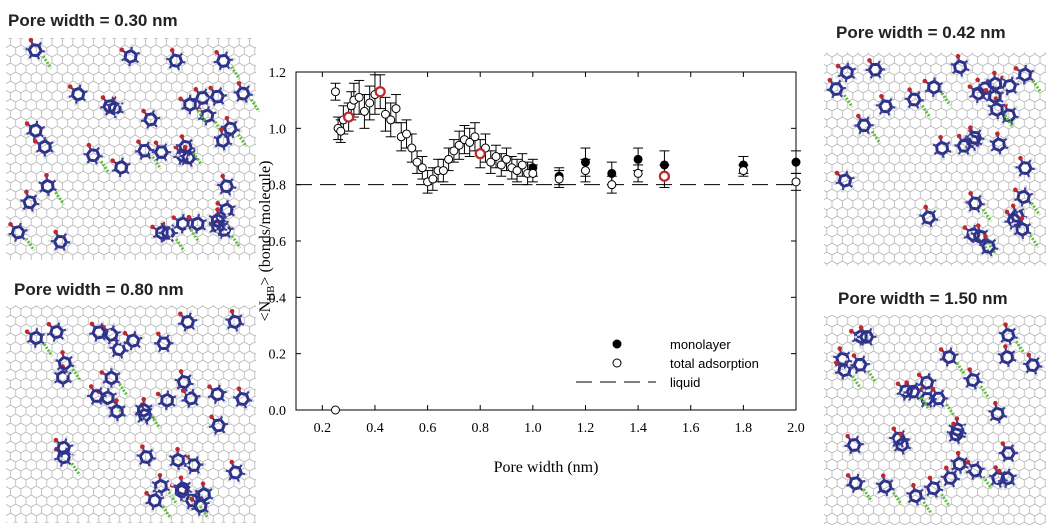  Describe the element at coordinates (638, 428) in the screenshot. I see `x-tick-label: 1.4` at that location.